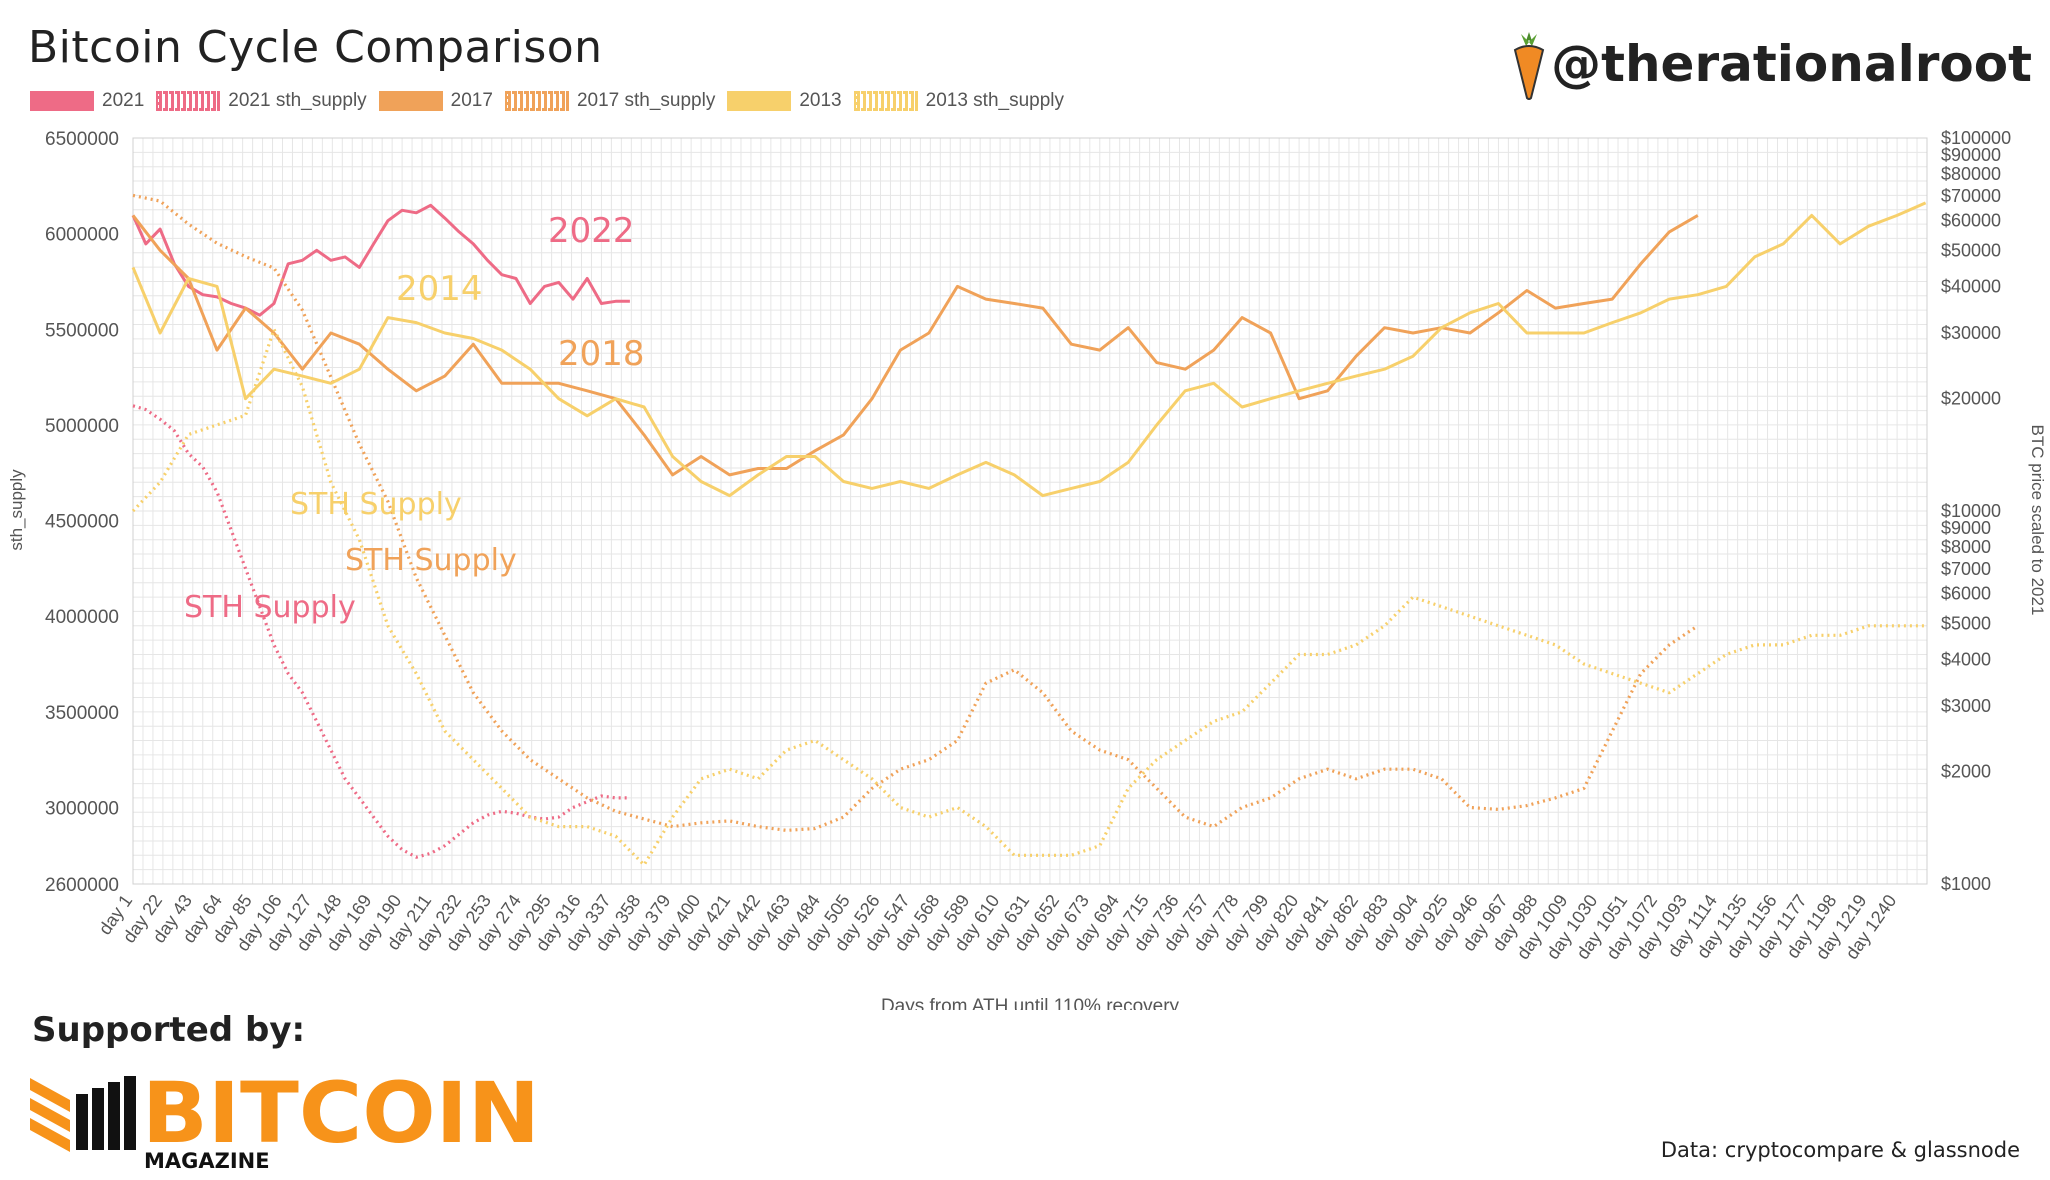 The image size is (2050, 1180). I want to click on y2-tick-label: $7000, so click(1966, 569).